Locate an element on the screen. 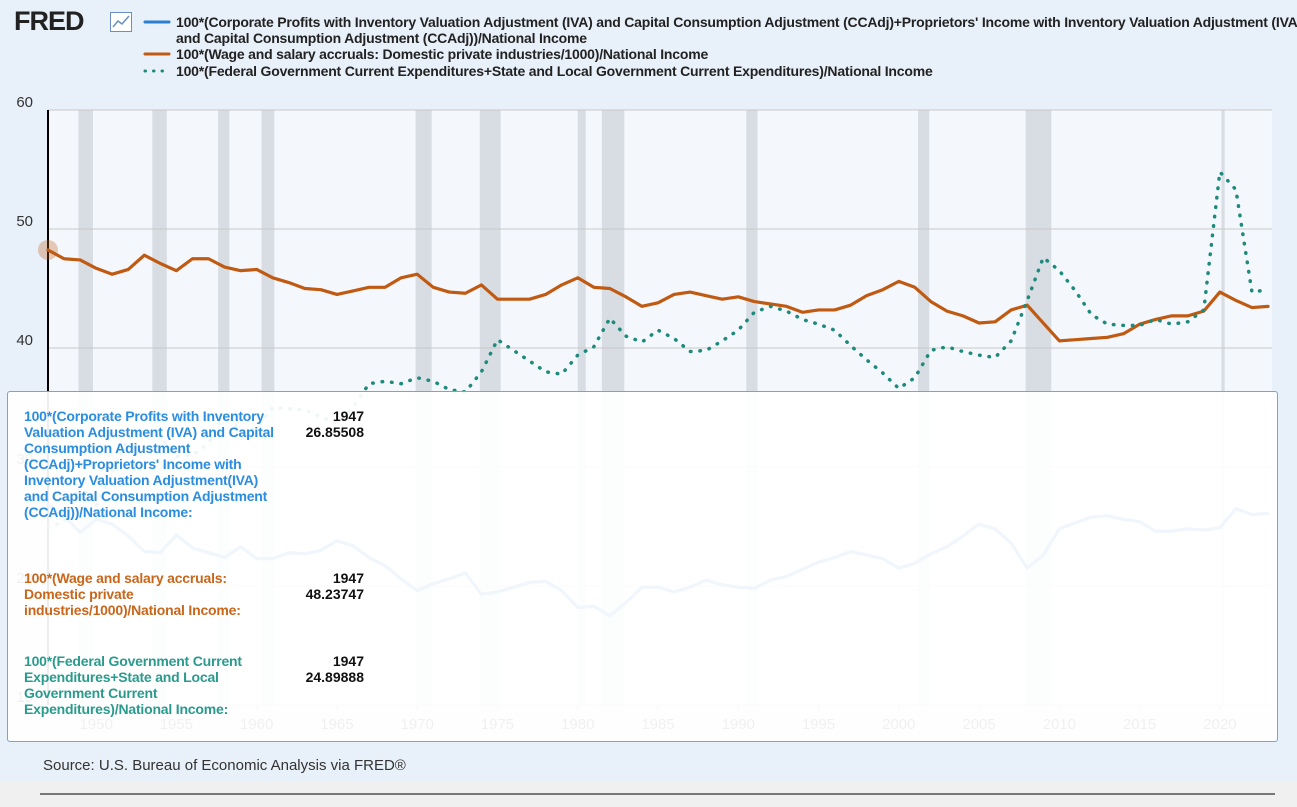 The height and width of the screenshot is (807, 1297). tooltip-value: 48.23747 is located at coordinates (334, 594).